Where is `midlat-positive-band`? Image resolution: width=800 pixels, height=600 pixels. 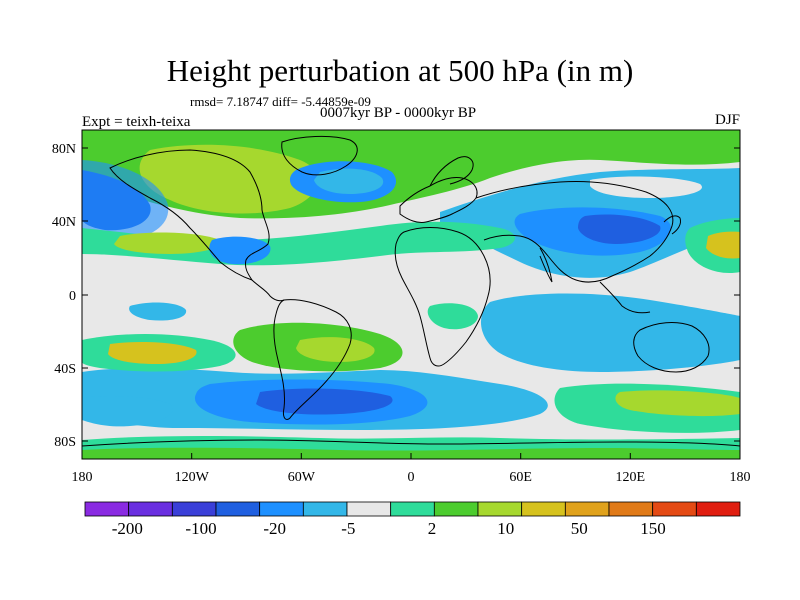
midlat-positive-band is located at coordinates (298, 243).